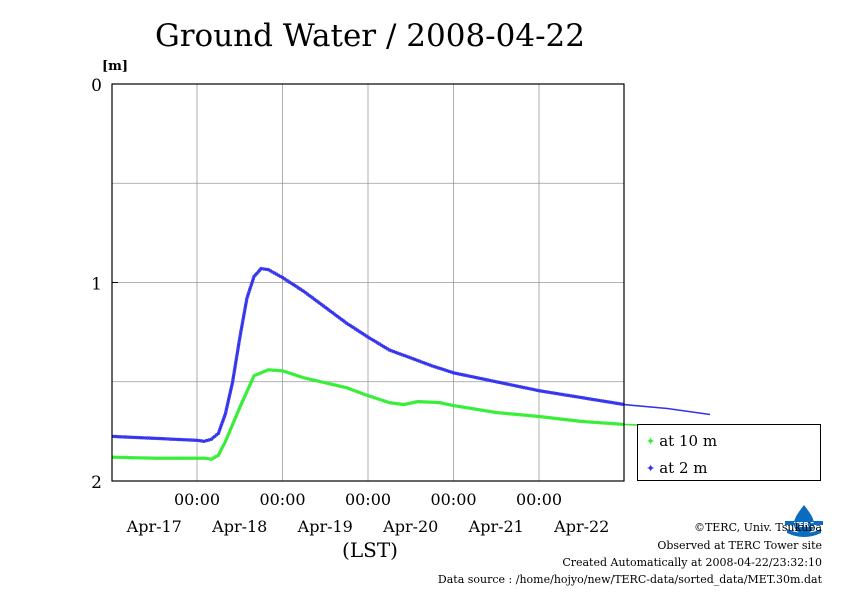  I want to click on legend-item-at-2m: ✦ at 2 m, so click(677, 468).